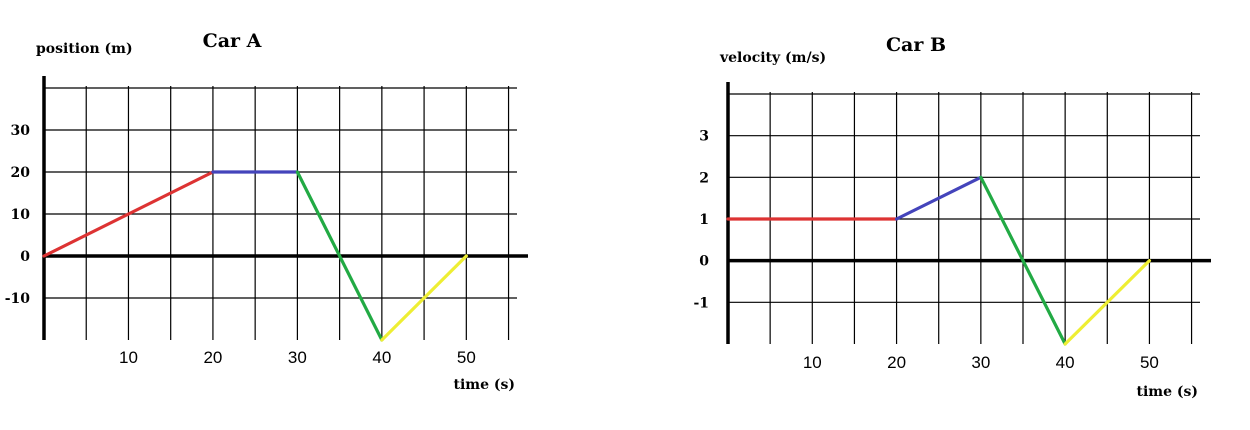  Describe the element at coordinates (896, 362) in the screenshot. I see `chart-b-x-tick-label: 20` at that location.